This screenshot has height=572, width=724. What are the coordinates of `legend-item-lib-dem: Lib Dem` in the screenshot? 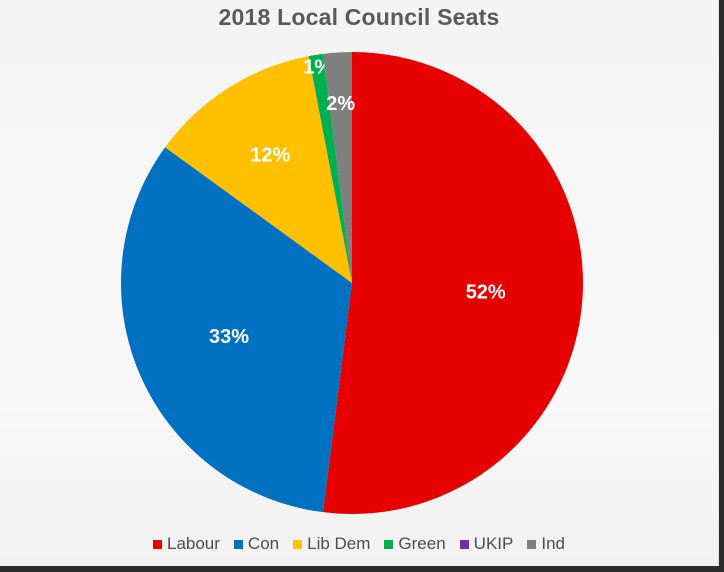 It's located at (331, 544).